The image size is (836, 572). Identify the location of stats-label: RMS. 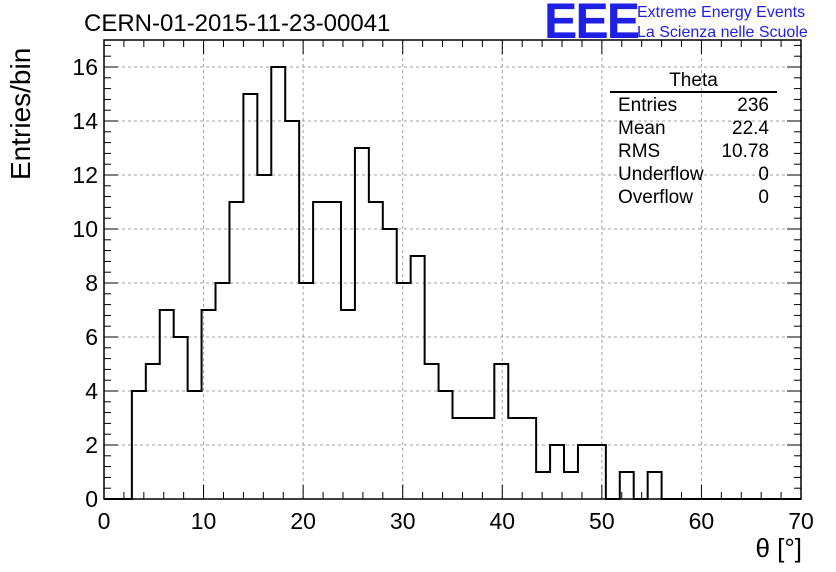
(639, 151).